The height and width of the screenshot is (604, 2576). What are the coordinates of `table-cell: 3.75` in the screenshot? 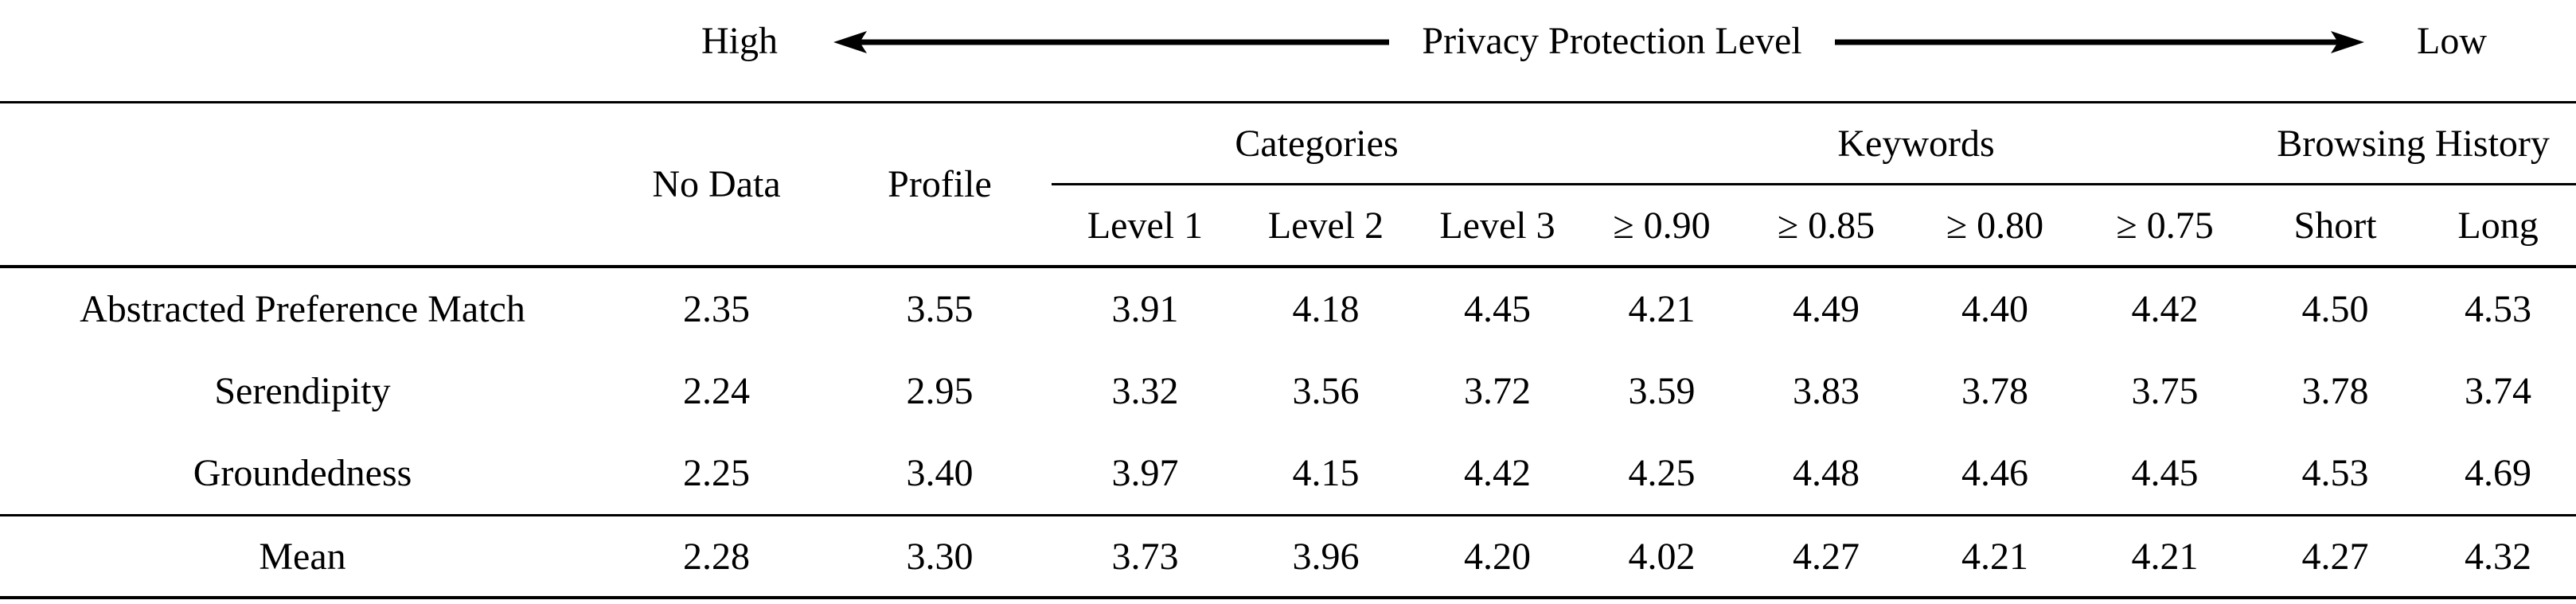 It's located at (2165, 391).